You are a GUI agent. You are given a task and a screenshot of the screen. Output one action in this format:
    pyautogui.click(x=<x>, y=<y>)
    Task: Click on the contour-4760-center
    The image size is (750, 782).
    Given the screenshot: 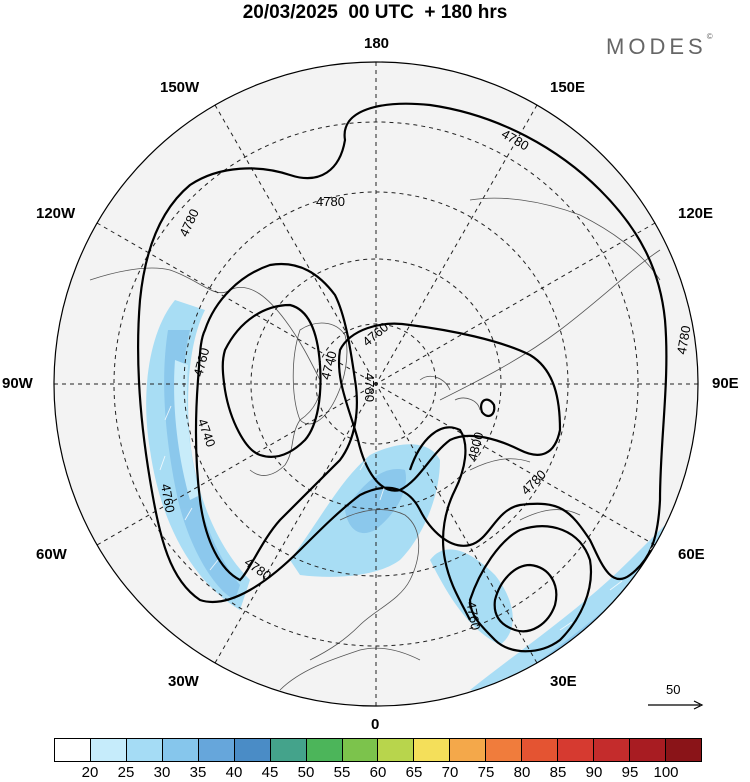 What is the action you would take?
    pyautogui.click(x=449, y=407)
    